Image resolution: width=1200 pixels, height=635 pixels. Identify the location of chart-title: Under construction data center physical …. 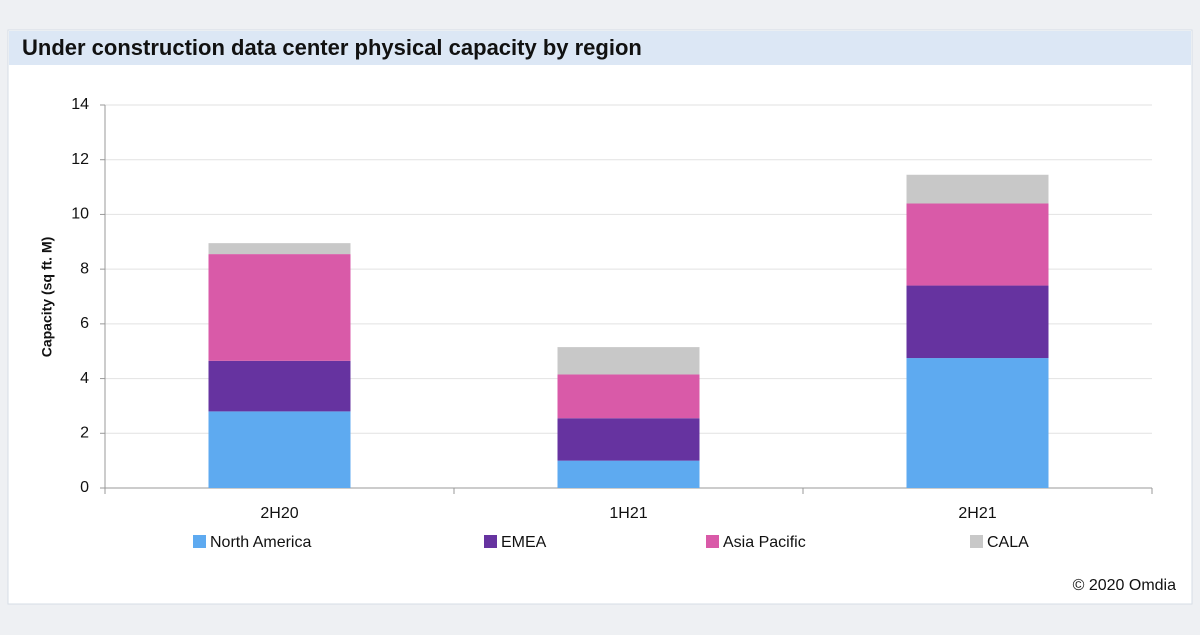
(332, 47).